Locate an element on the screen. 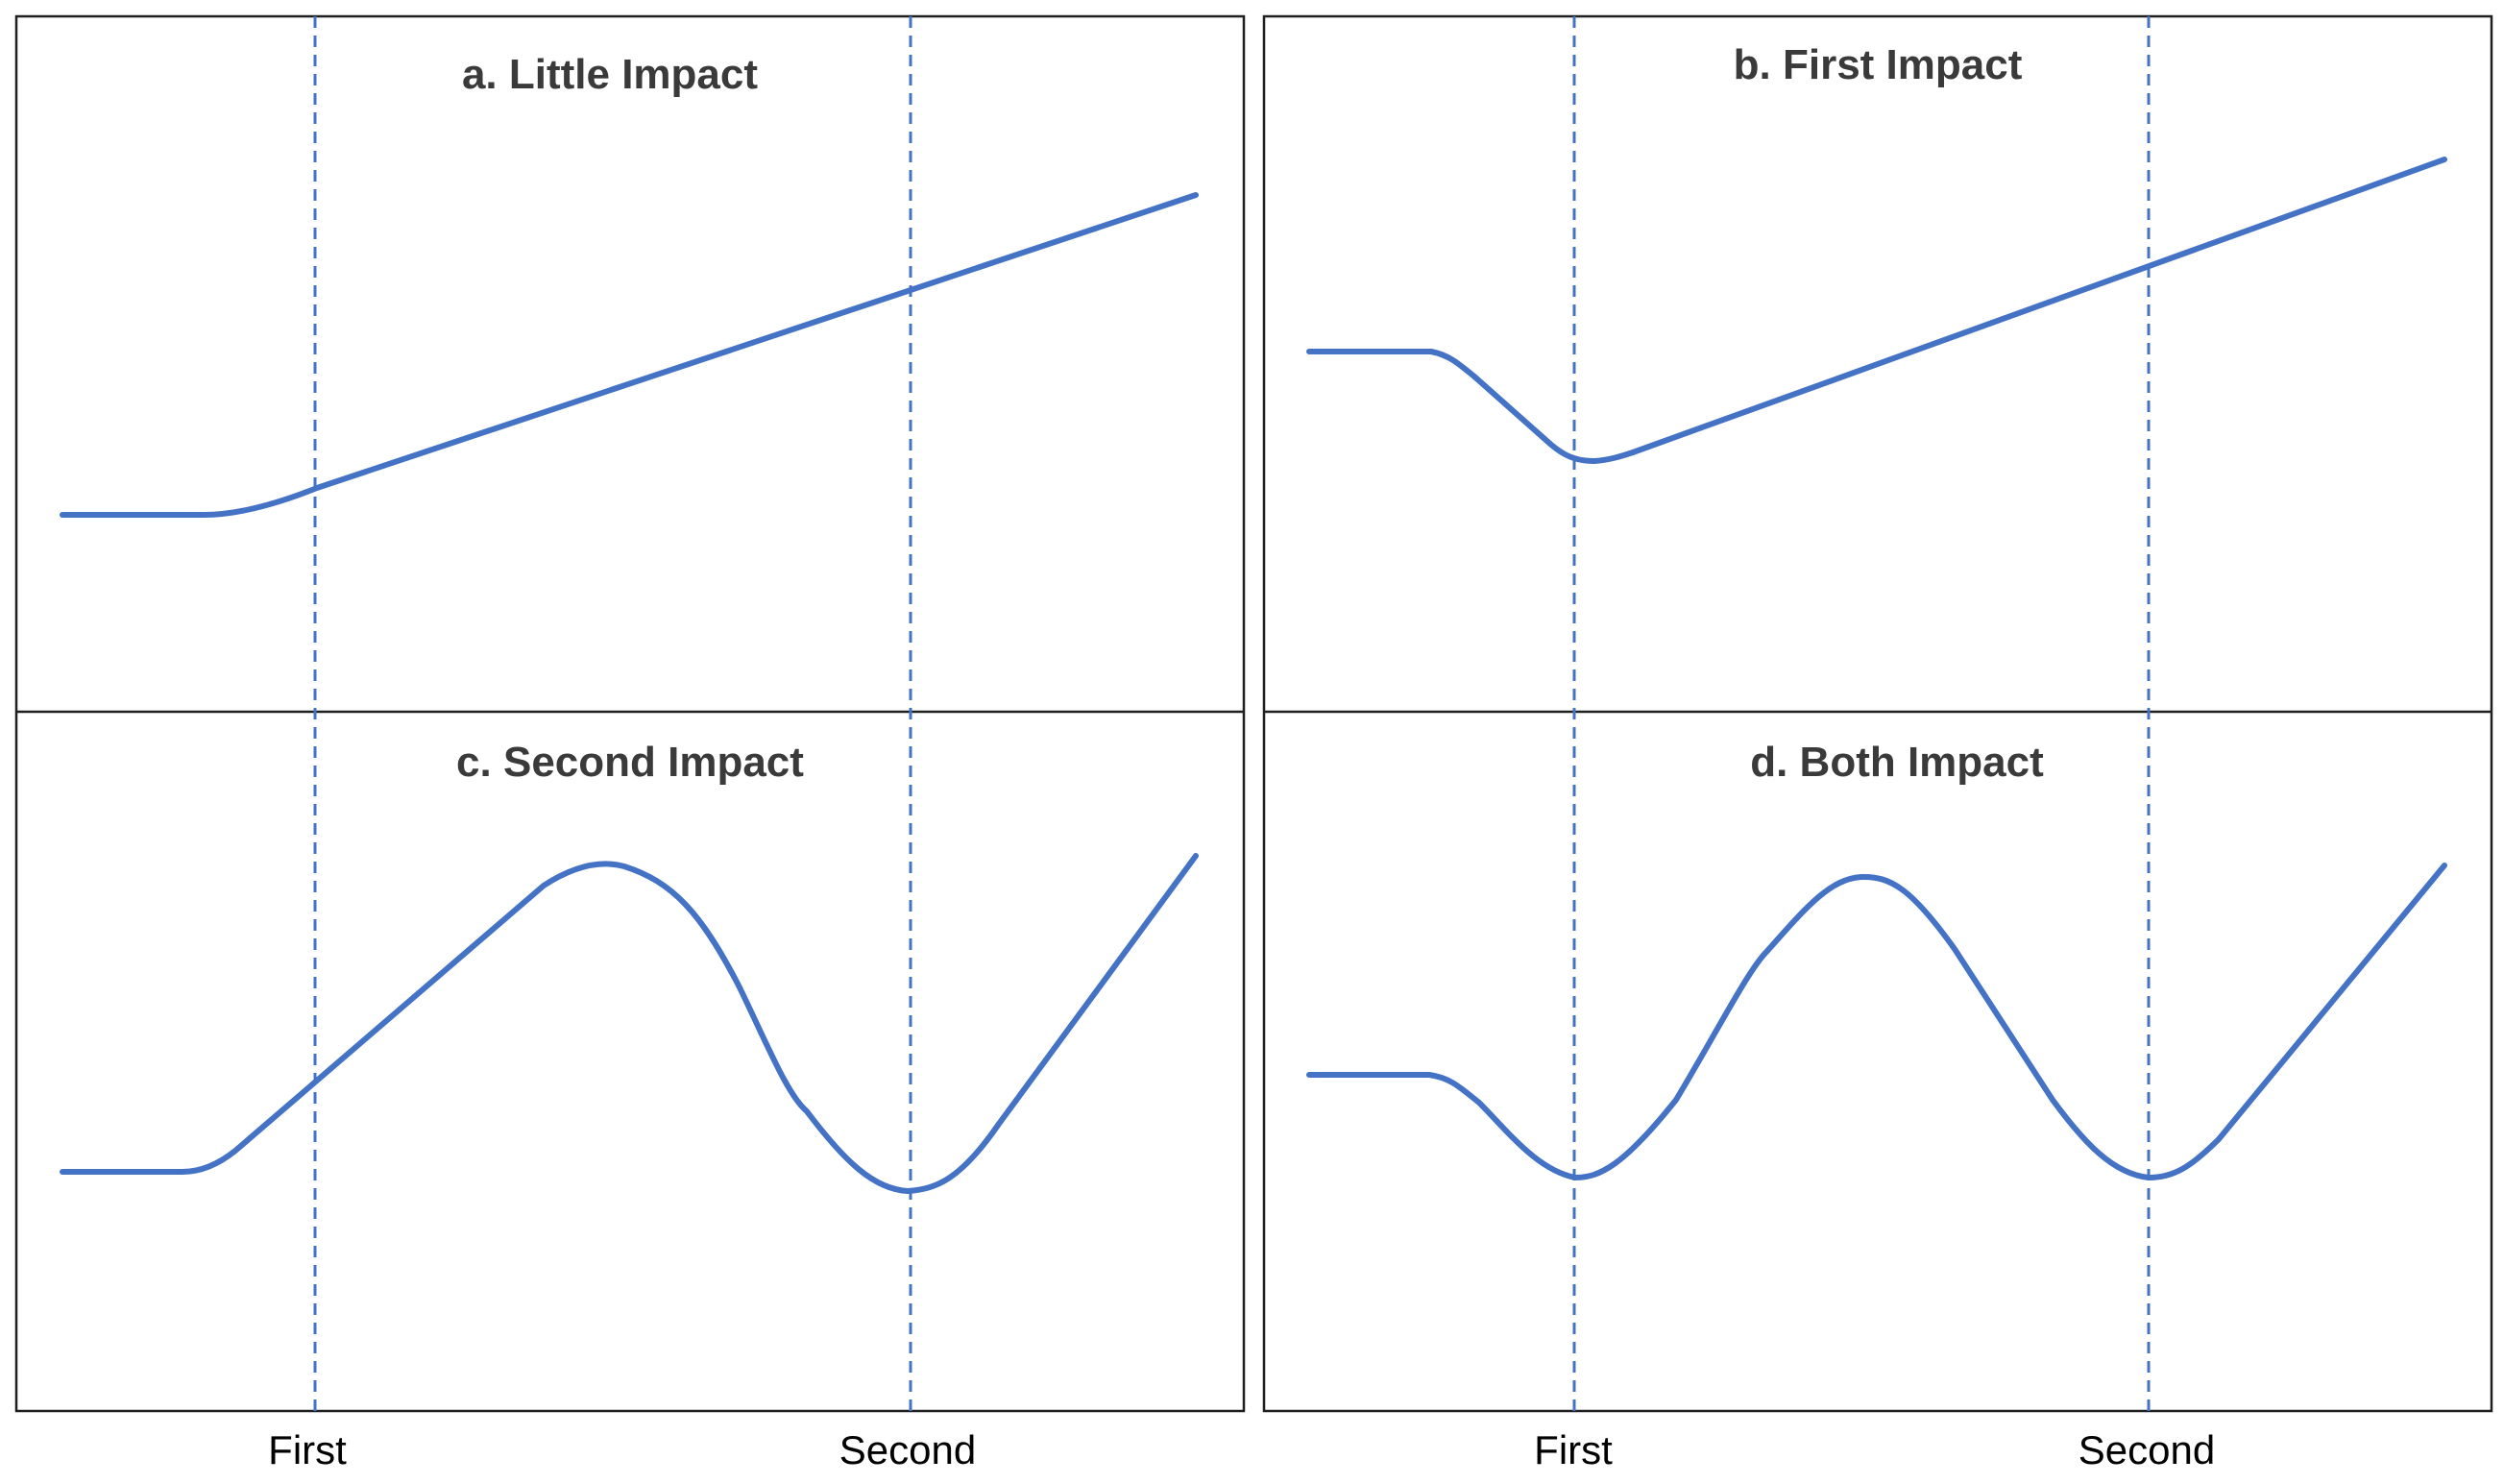  x-label-first-right: First is located at coordinates (1573, 1449).